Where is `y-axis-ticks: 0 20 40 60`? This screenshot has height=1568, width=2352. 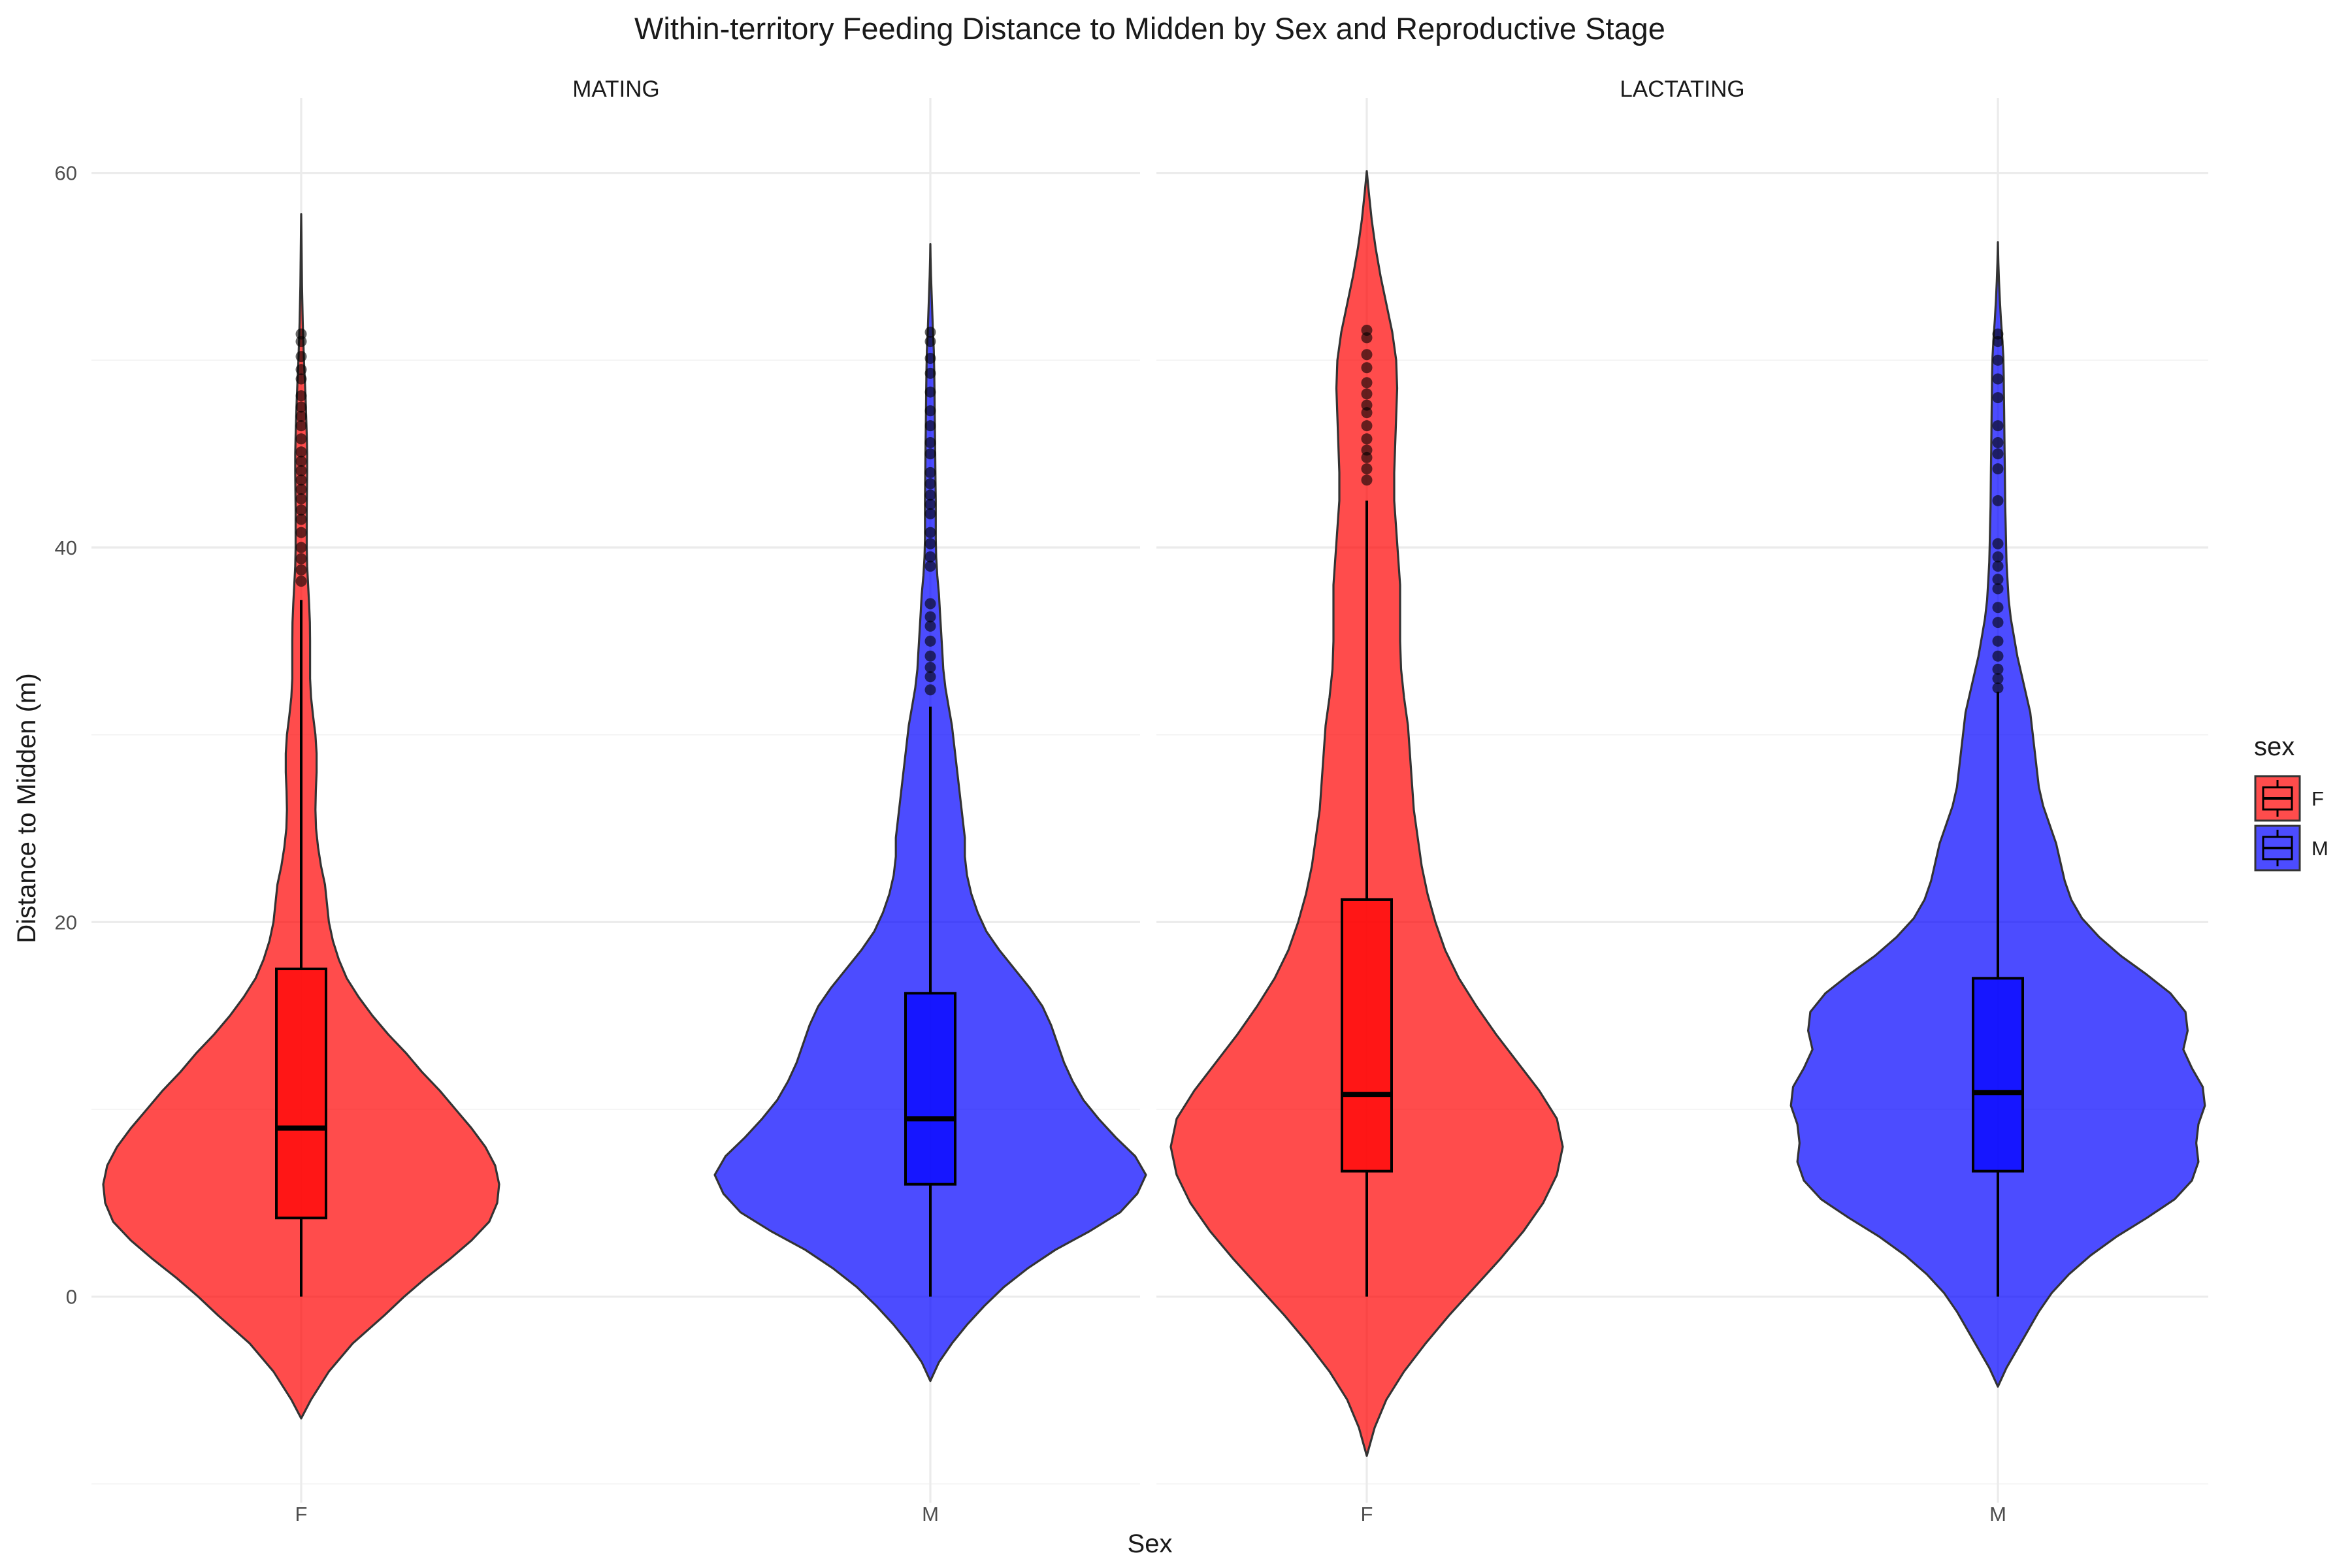
y-axis-ticks: 0 20 40 60 is located at coordinates (66, 735).